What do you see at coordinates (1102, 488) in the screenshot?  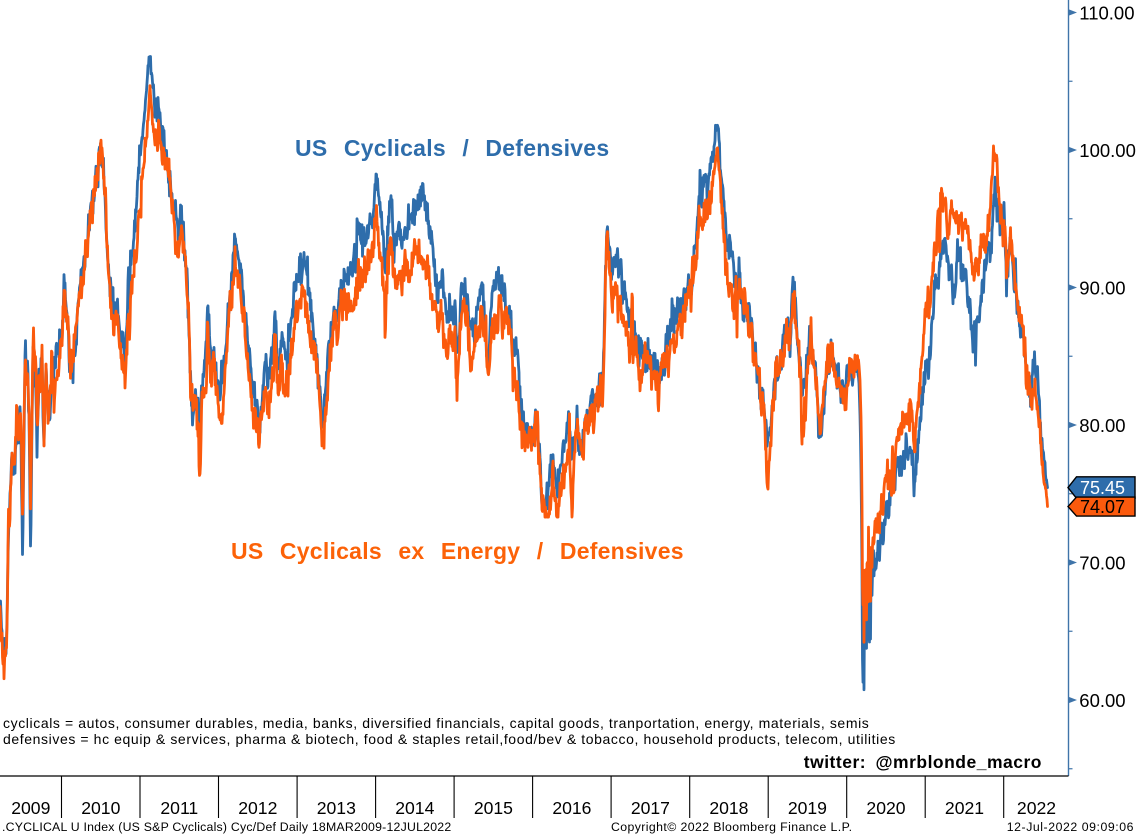 I see `svg-text: 75.45` at bounding box center [1102, 488].